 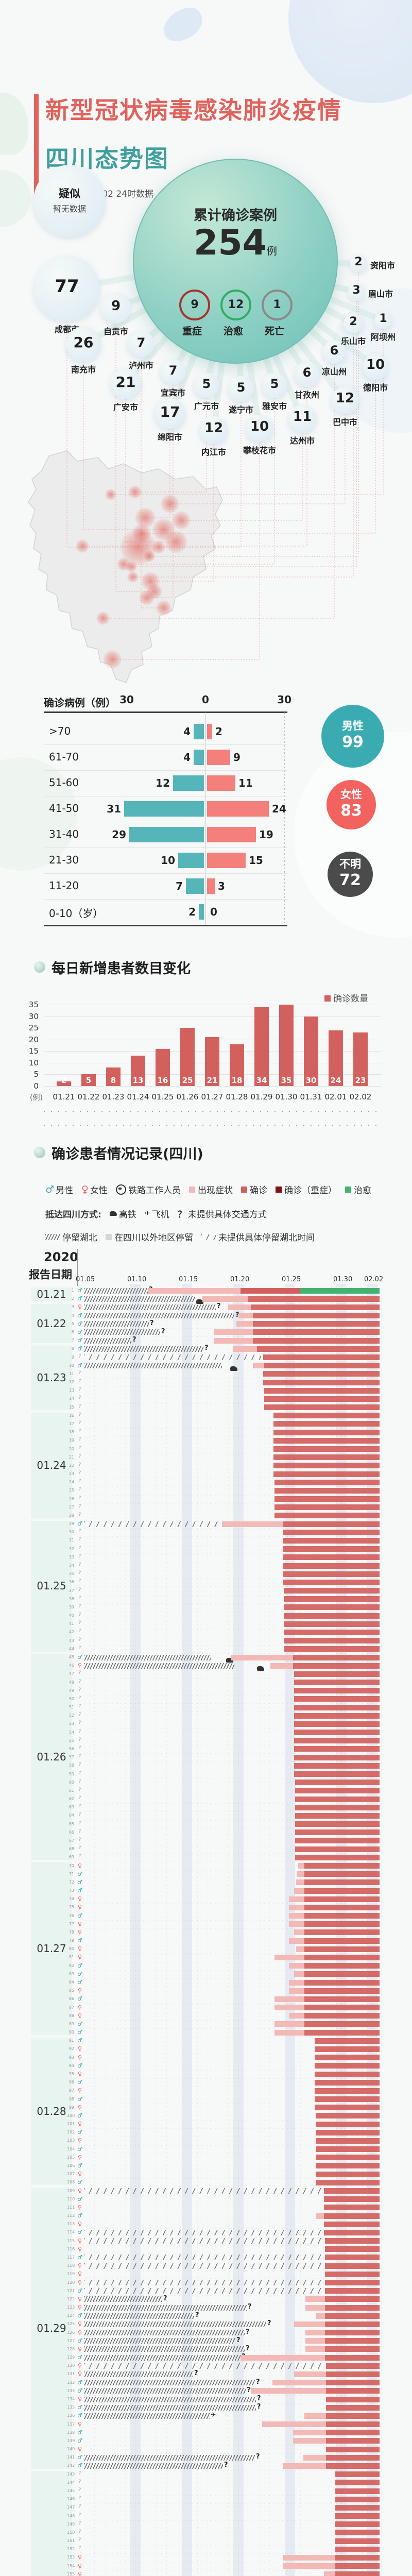 What do you see at coordinates (71, 2082) in the screenshot?
I see `gantt-row-number: 96` at bounding box center [71, 2082].